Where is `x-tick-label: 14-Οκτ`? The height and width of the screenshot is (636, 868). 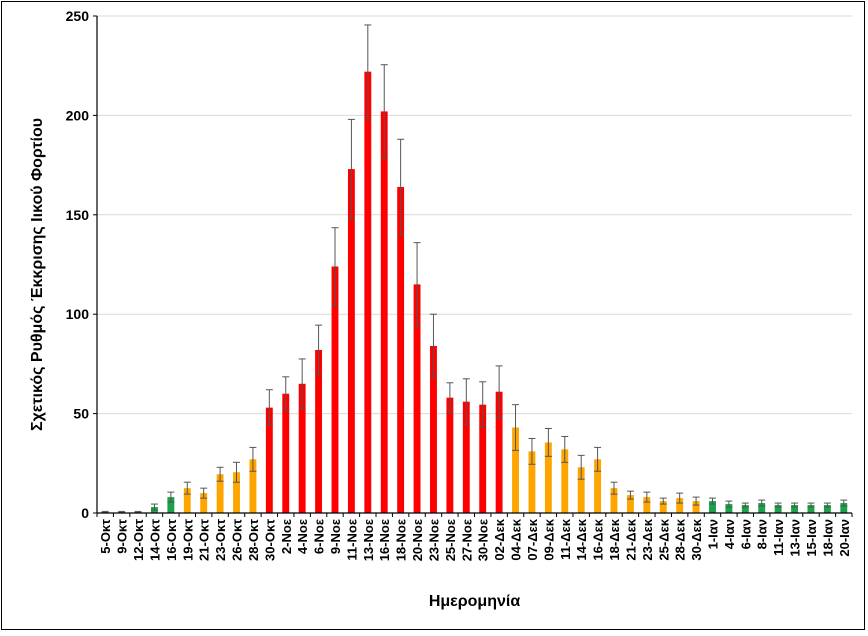
x-tick-label: 14-Οκτ is located at coordinates (154, 540).